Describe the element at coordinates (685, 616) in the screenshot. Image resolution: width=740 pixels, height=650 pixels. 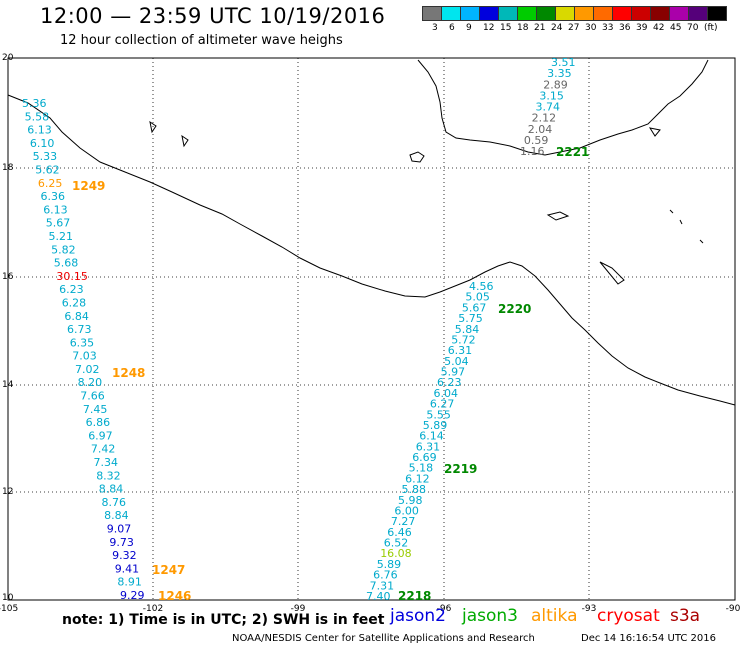
I see `legend-s3a: s3a` at that location.